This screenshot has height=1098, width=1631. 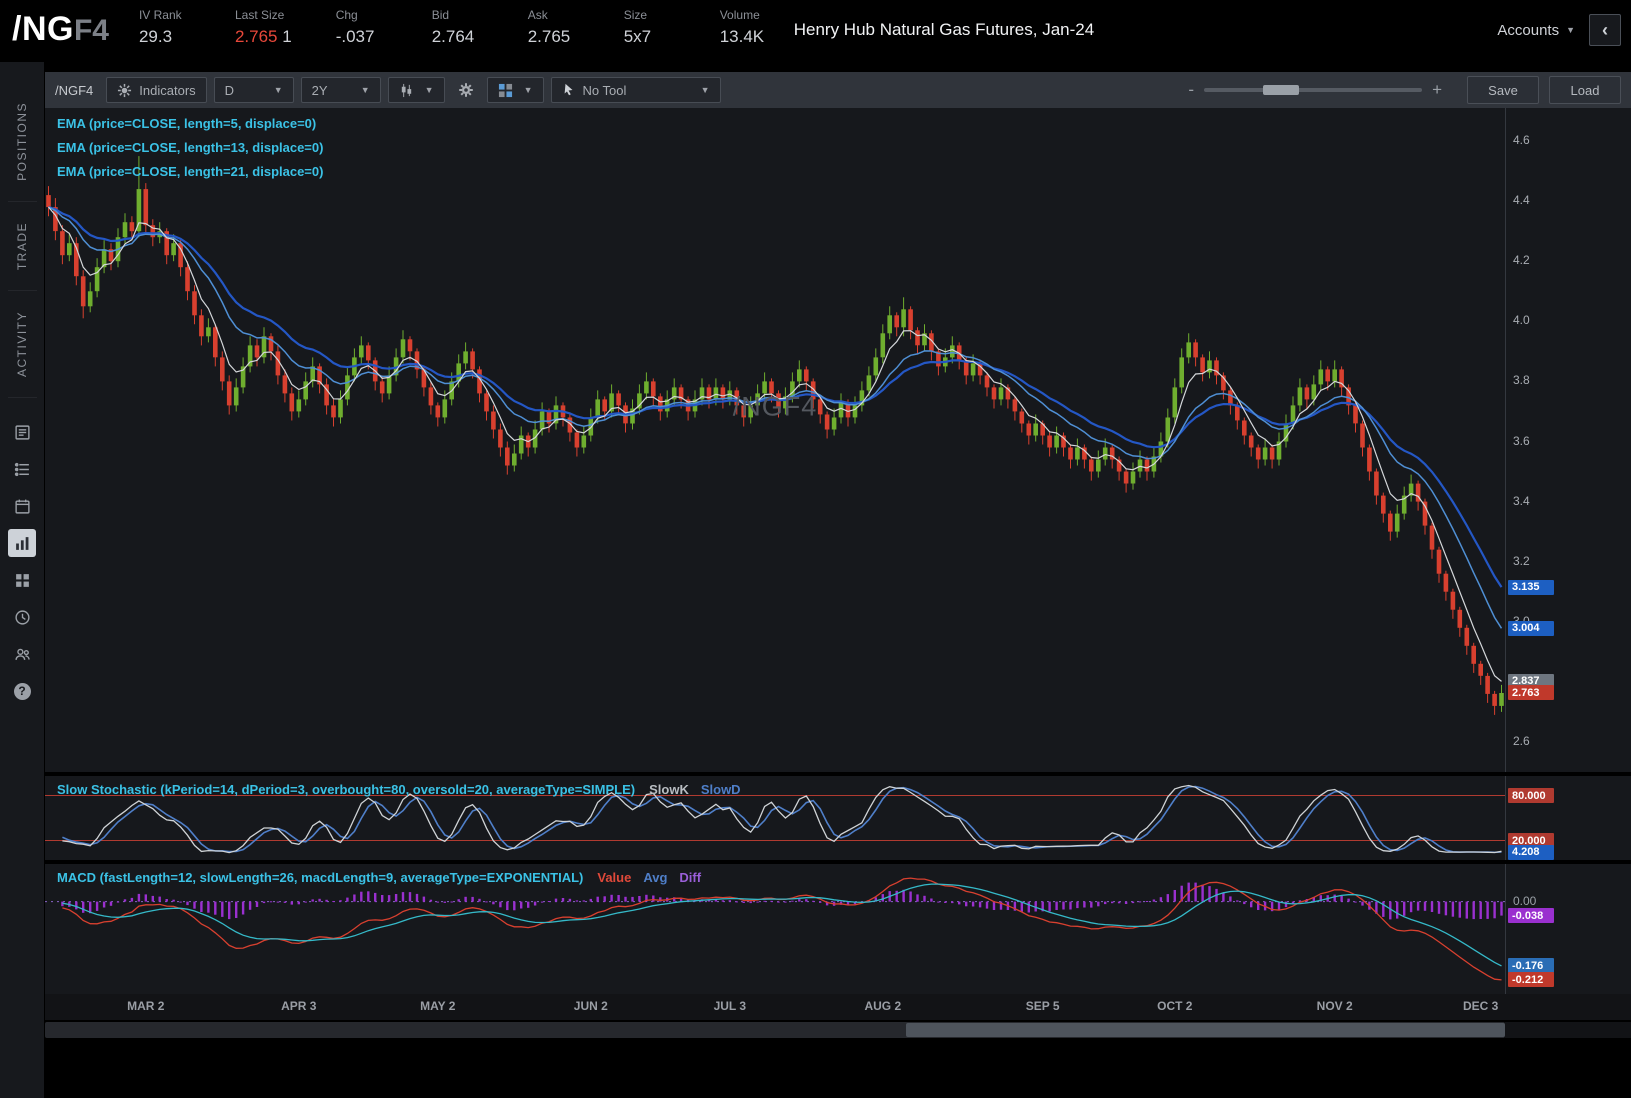 I want to click on zoom-slider, so click(x=1313, y=90).